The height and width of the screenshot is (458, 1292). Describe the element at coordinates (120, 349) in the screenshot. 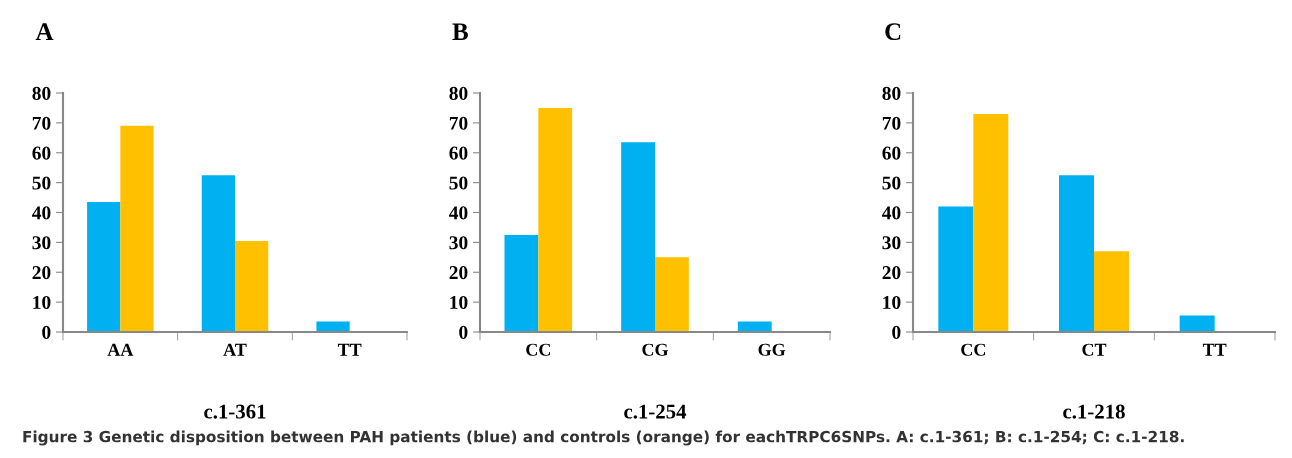

I see `x-tick-label: AA` at that location.